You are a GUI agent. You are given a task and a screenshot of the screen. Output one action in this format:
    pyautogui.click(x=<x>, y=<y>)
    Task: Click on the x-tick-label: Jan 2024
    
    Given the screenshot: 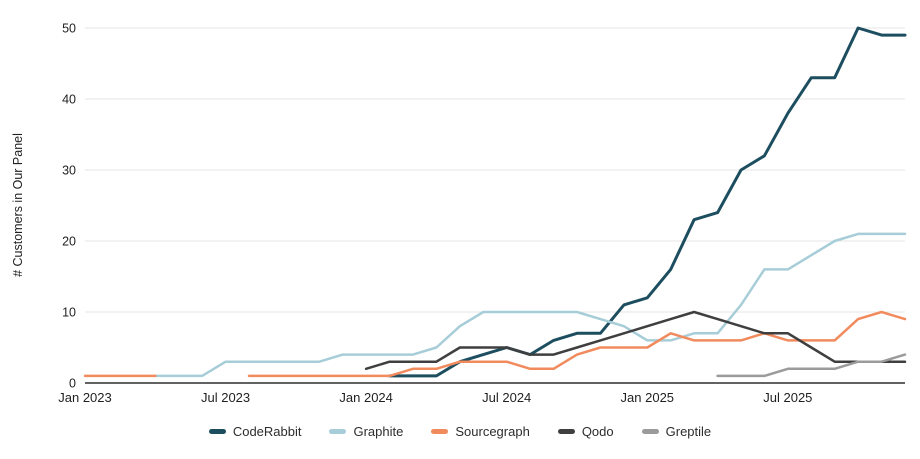 What is the action you would take?
    pyautogui.click(x=366, y=397)
    